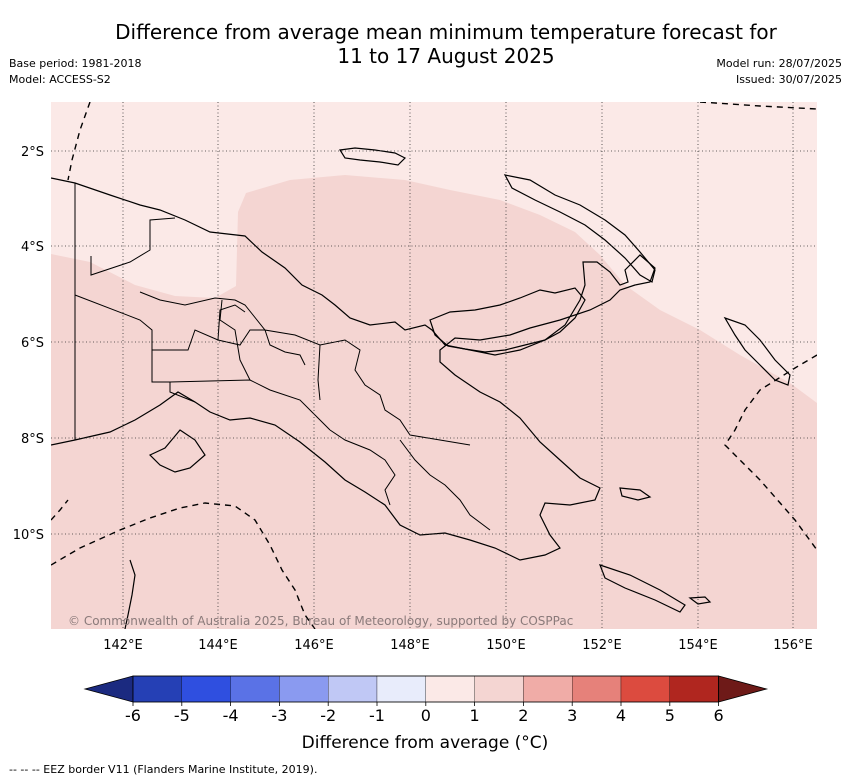 This screenshot has height=781, width=850. I want to click on province-border-enga, so click(231, 322).